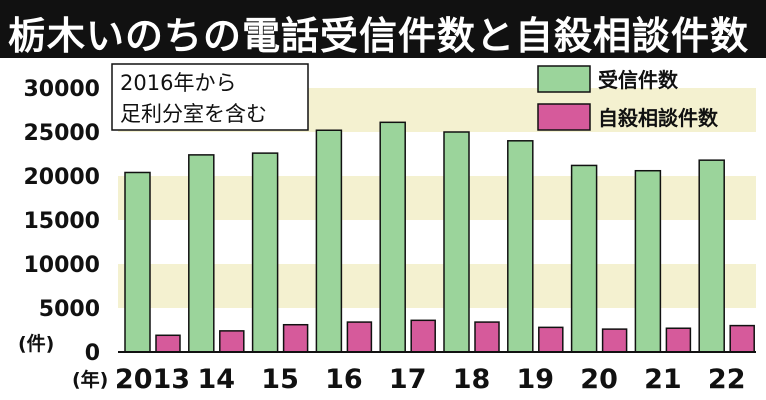 The image size is (766, 400). I want to click on y-axis-ticks: 0 5000 10000 15000 20000 25000 30000, so click(61, 221).